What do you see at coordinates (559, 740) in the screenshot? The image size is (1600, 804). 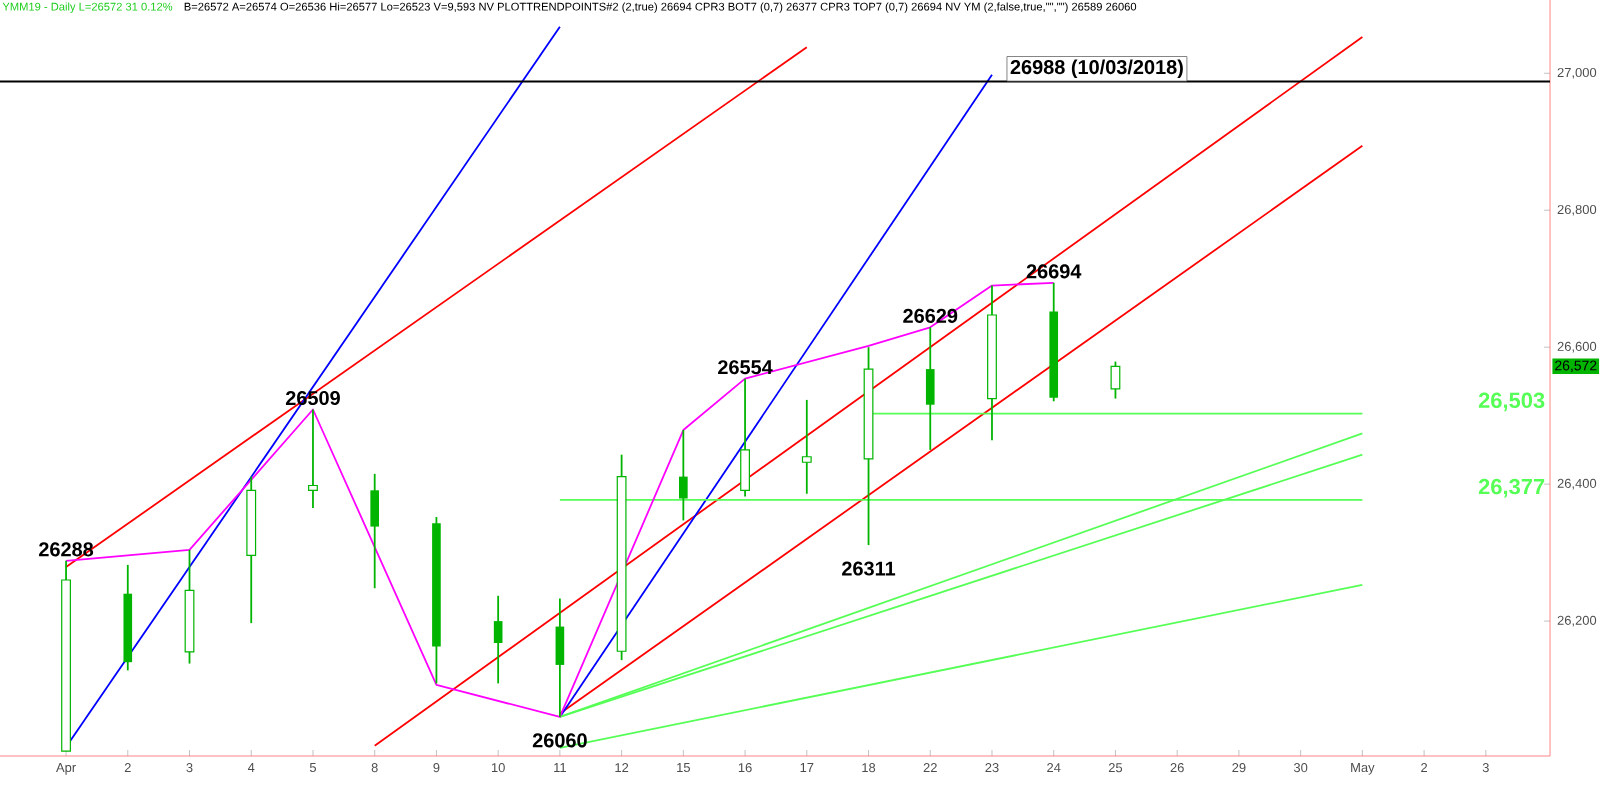 I see `annotation: 26060` at bounding box center [559, 740].